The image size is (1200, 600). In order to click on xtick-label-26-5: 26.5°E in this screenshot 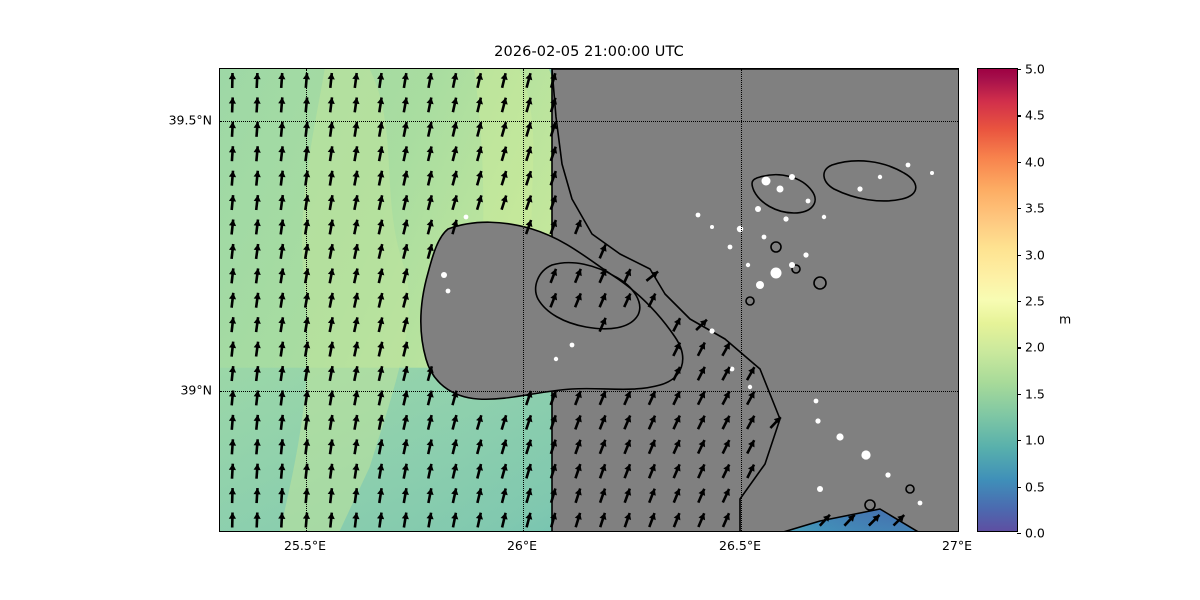, I will do `click(740, 545)`.